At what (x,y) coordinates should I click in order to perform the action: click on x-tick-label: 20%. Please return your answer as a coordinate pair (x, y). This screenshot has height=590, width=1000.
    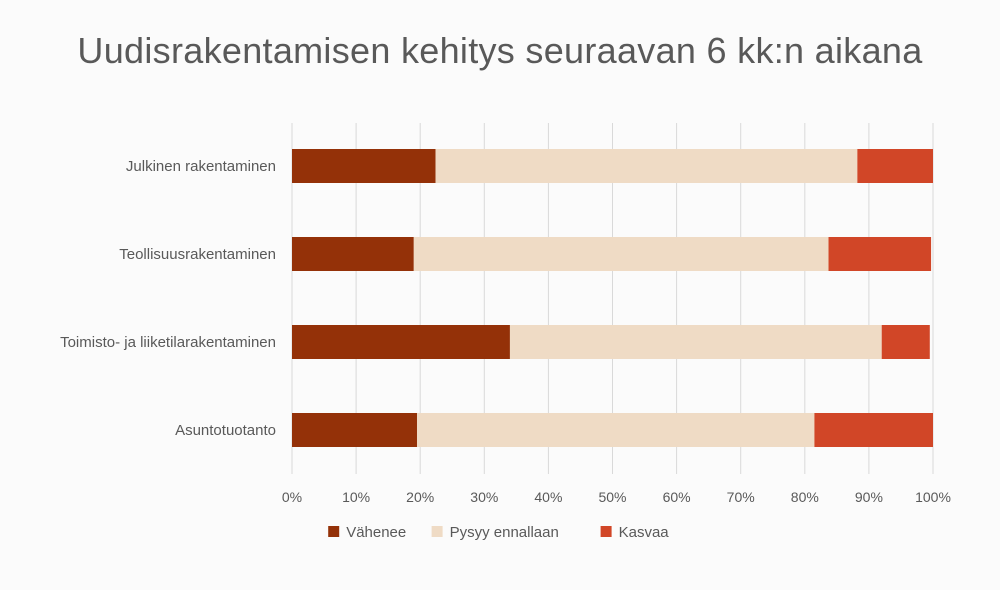
    Looking at the image, I should click on (420, 497).